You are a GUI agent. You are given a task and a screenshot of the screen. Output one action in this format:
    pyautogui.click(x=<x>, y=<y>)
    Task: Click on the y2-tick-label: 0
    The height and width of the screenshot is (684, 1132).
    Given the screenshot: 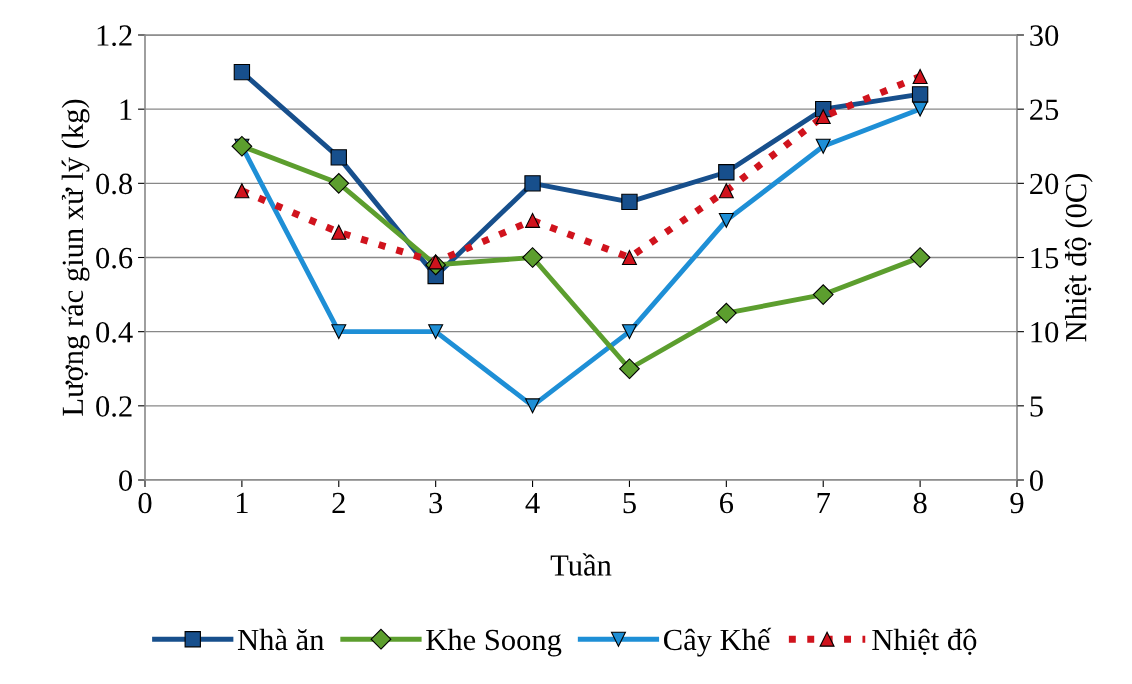 What is the action you would take?
    pyautogui.click(x=1036, y=480)
    